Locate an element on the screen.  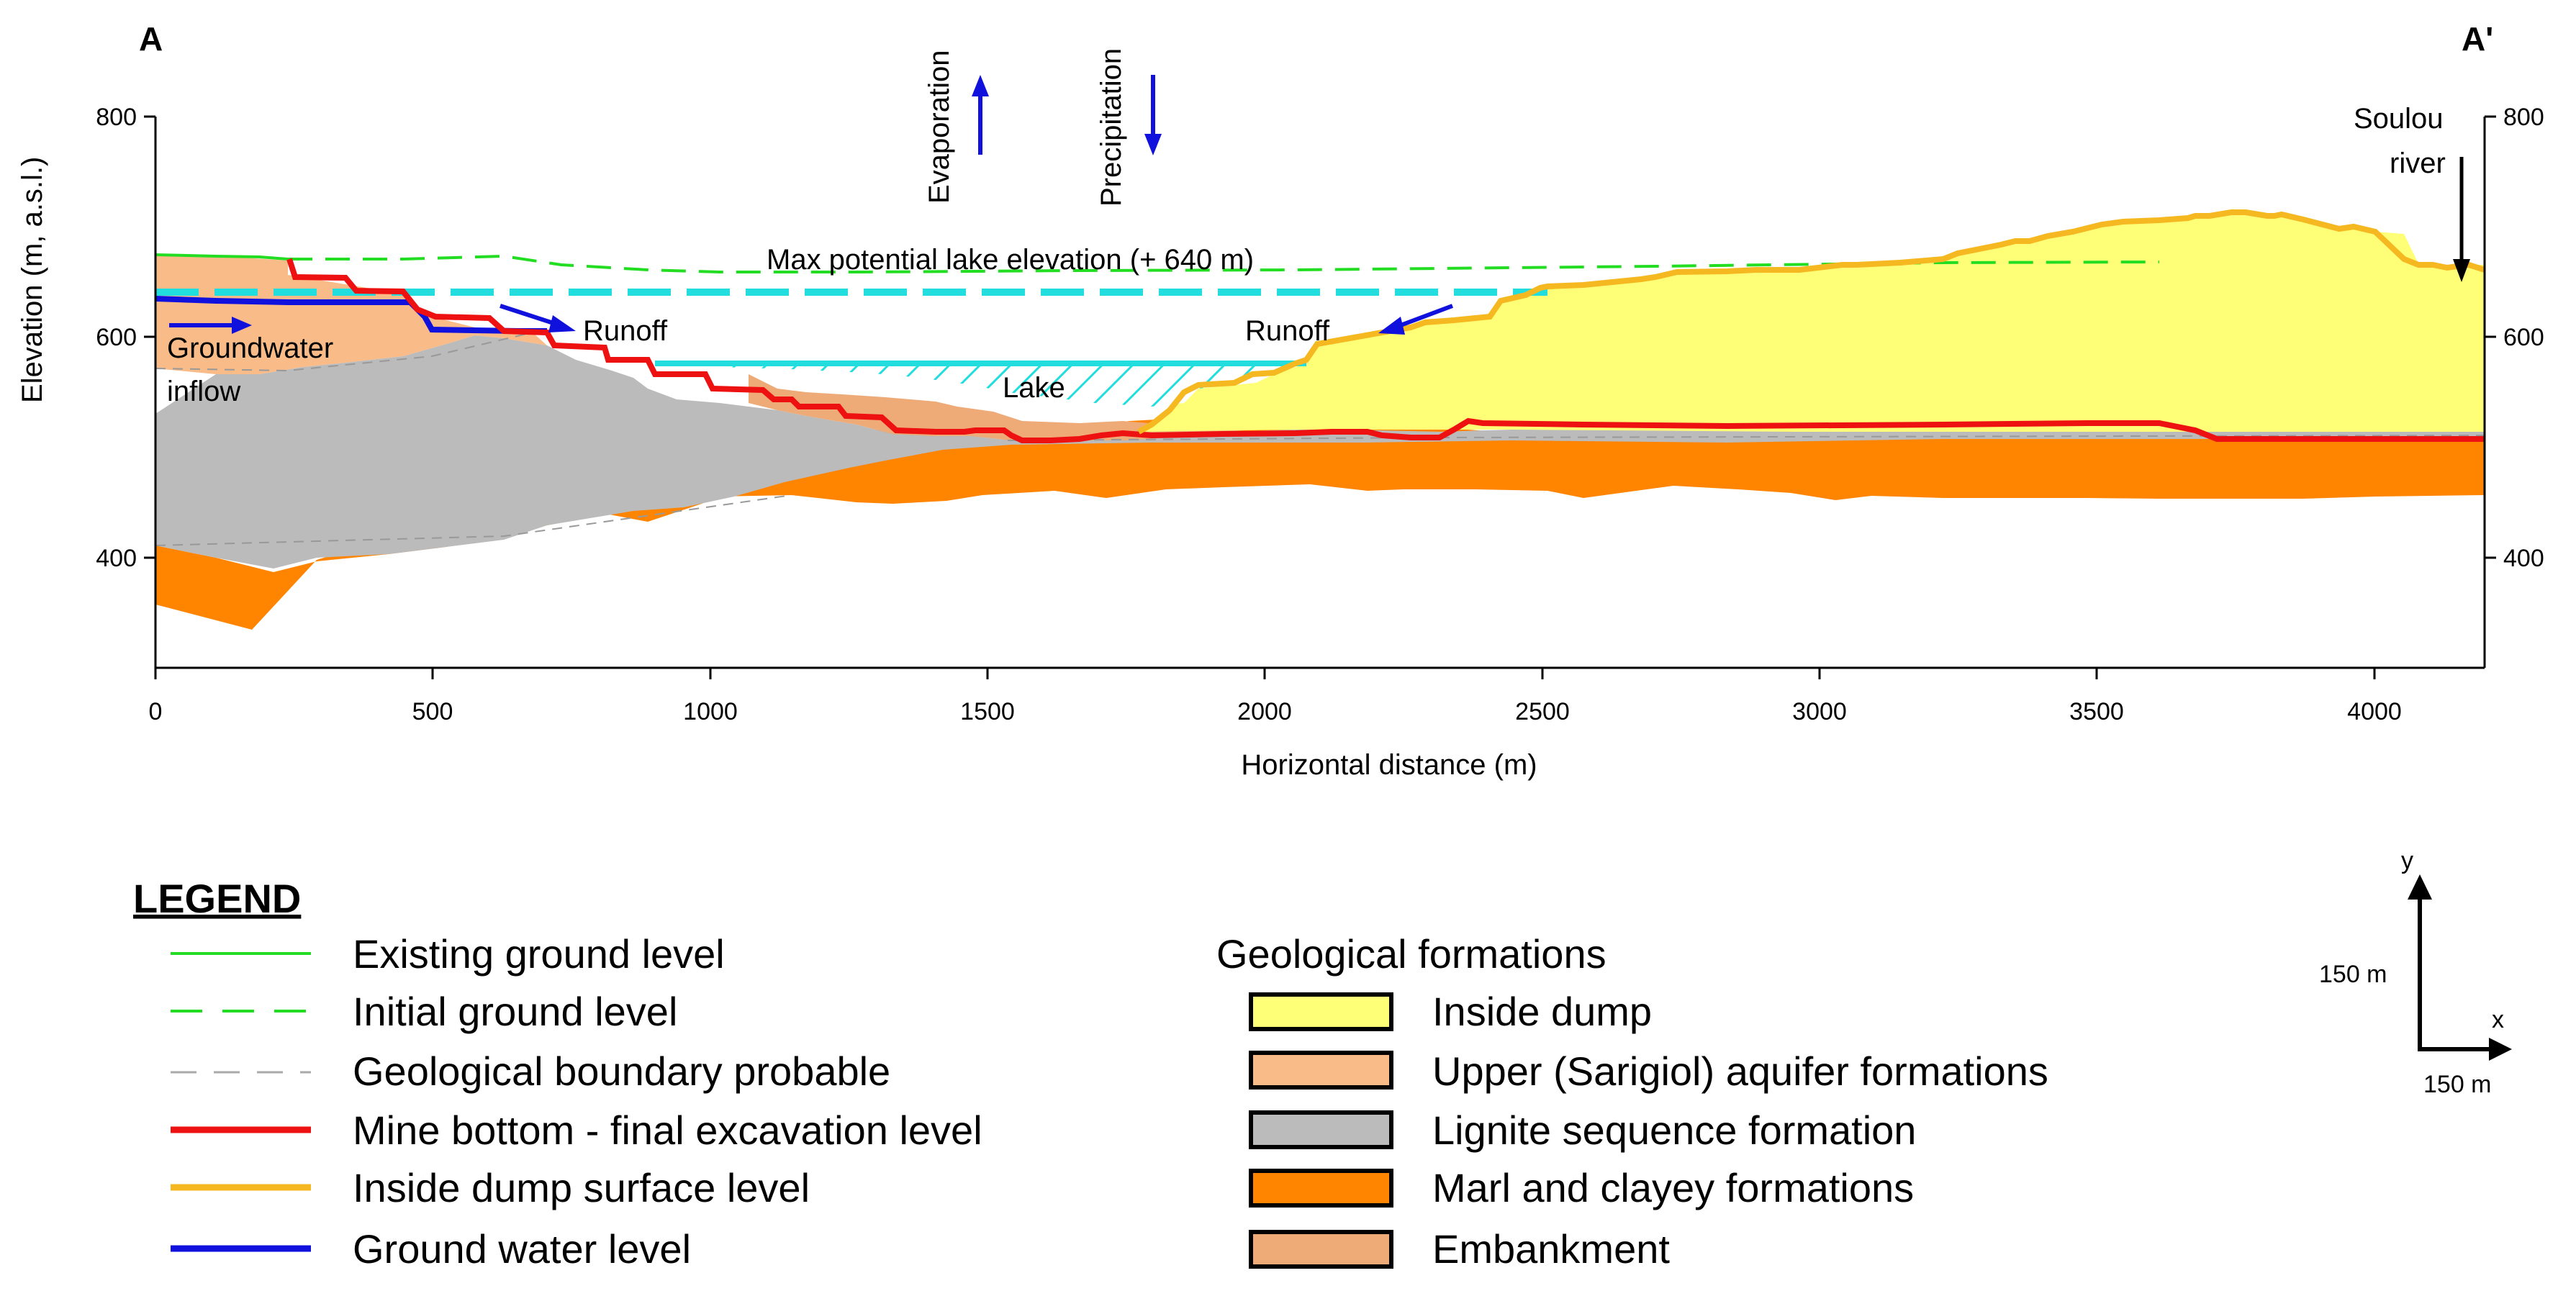
max-lake-label: Max potential lake elevation (+ 640 m) is located at coordinates (1011, 260).